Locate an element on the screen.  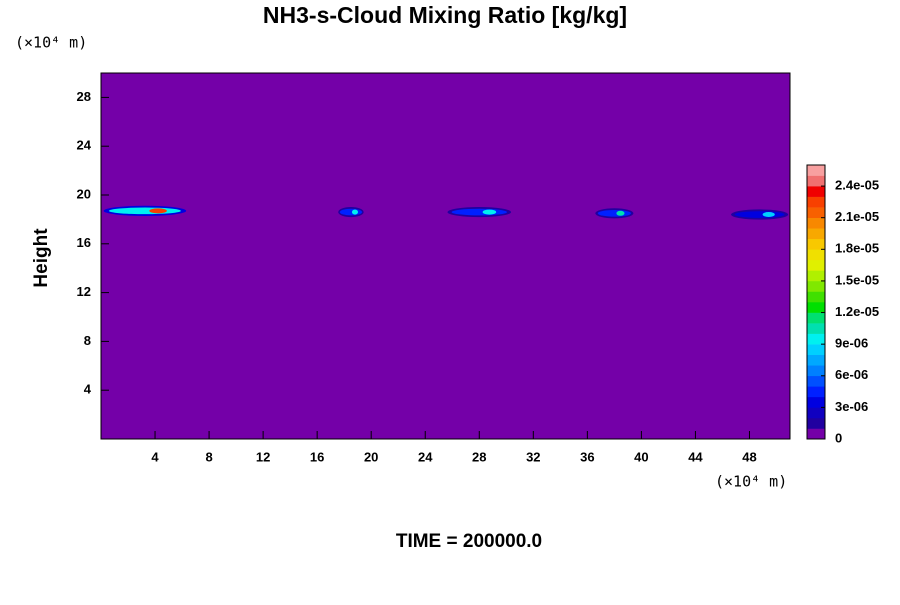
x-tick-label: 36 is located at coordinates (587, 456).